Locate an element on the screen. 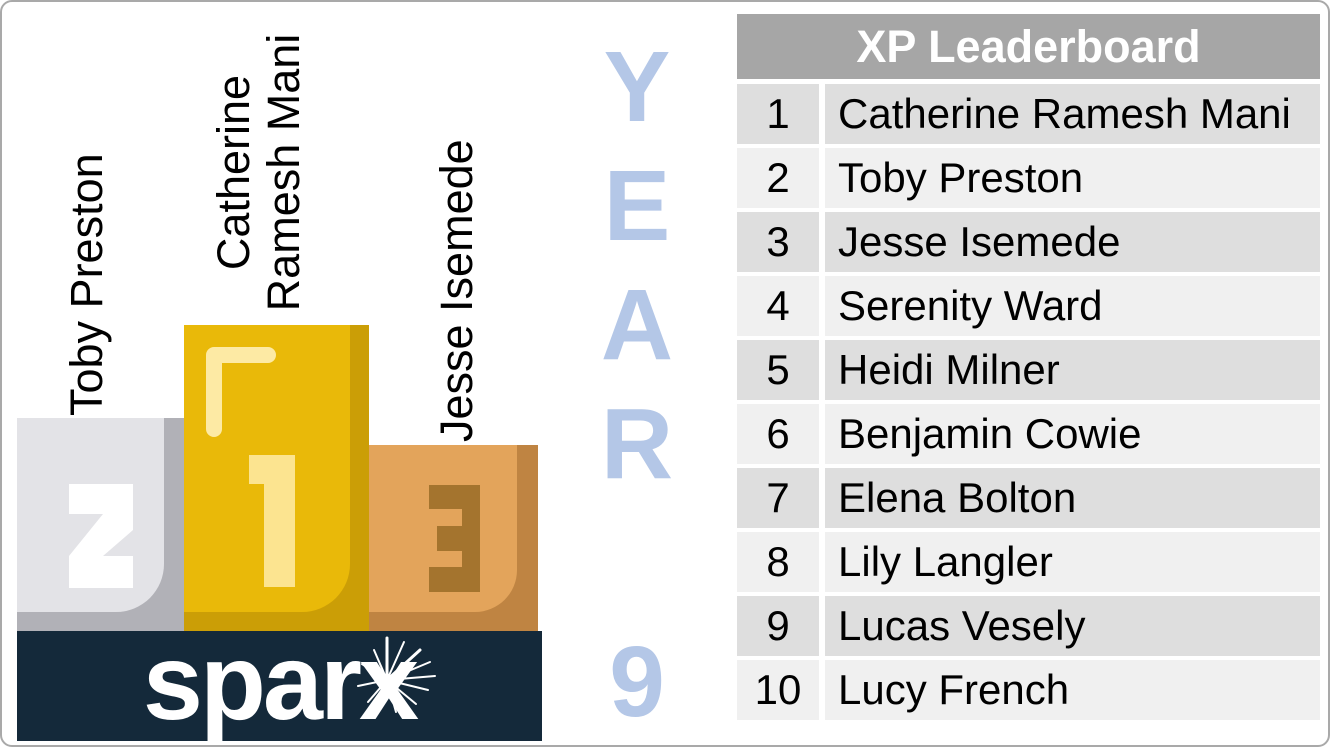 Image resolution: width=1330 pixels, height=747 pixels. name-cell: Serenity Ward is located at coordinates (1072, 306).